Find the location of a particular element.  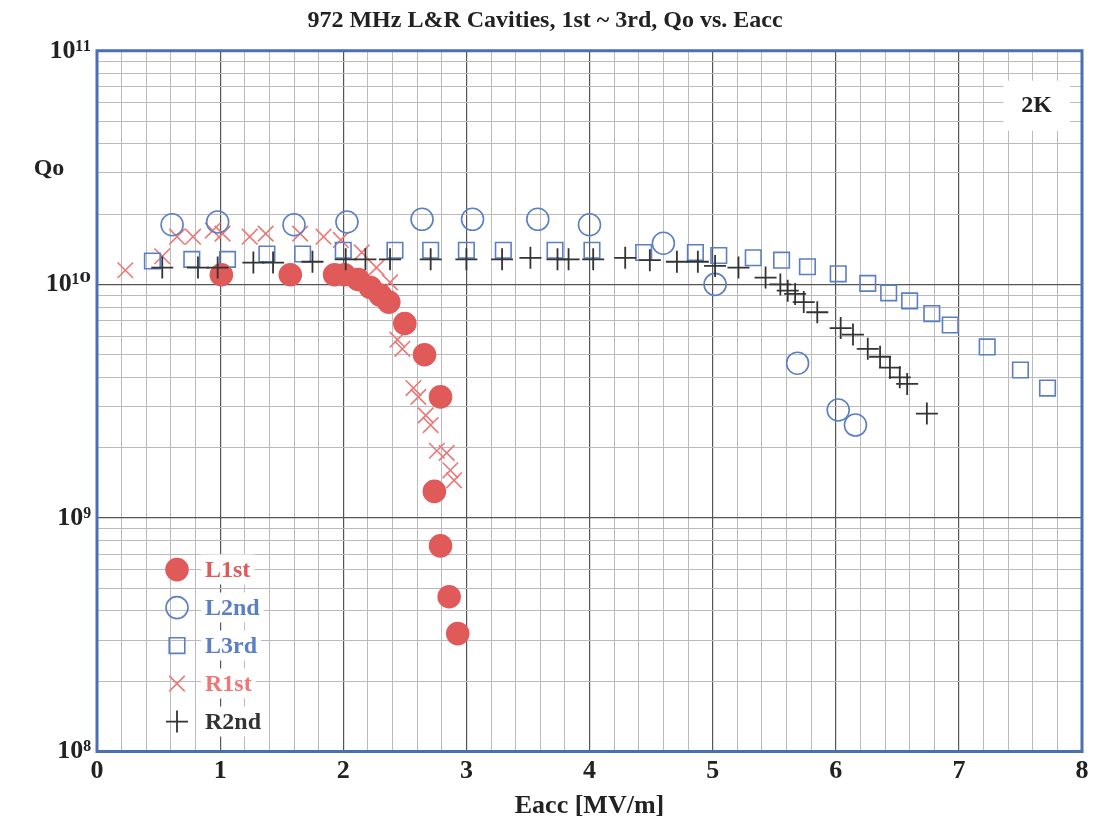

x-tick-label: 4 is located at coordinates (589, 769).